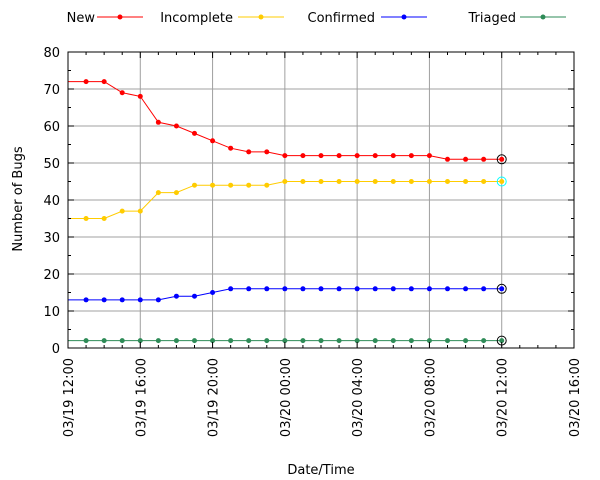  I want to click on legend-marker-incomplete, so click(261, 17).